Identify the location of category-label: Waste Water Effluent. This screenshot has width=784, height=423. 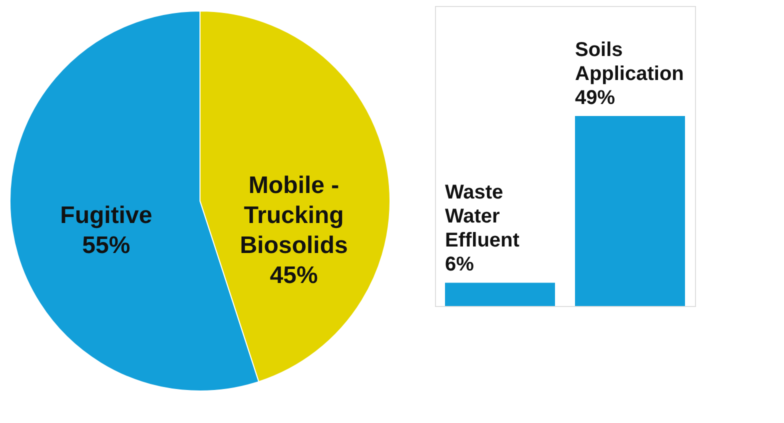
(482, 217).